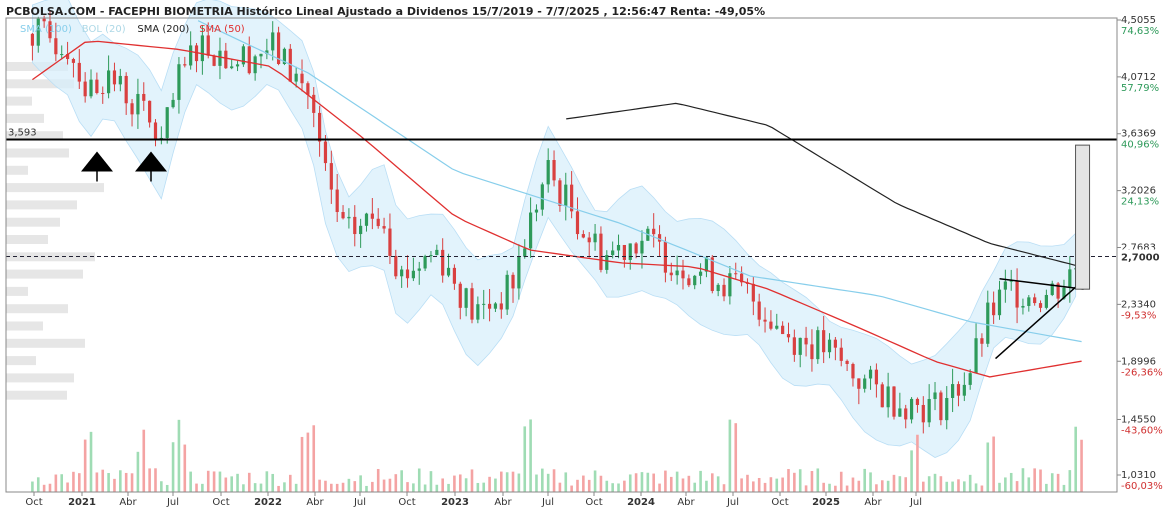  Describe the element at coordinates (222, 29) in the screenshot. I see `legend-item: SMA (50)` at that location.